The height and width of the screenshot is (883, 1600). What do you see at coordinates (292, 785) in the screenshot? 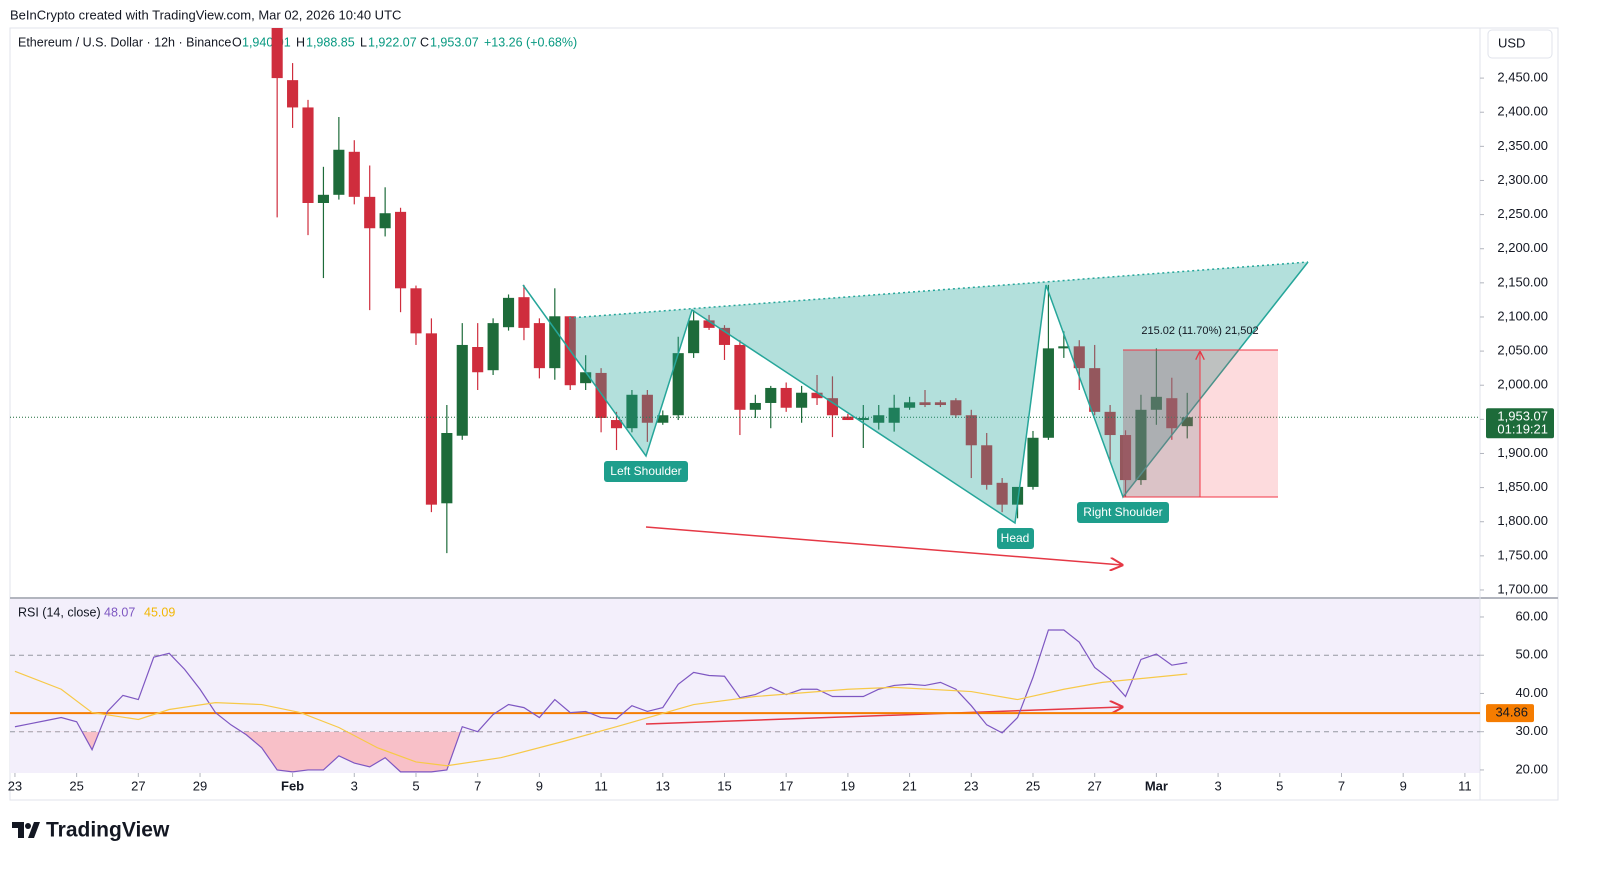
I see `x-tick-label: Feb` at bounding box center [292, 785].